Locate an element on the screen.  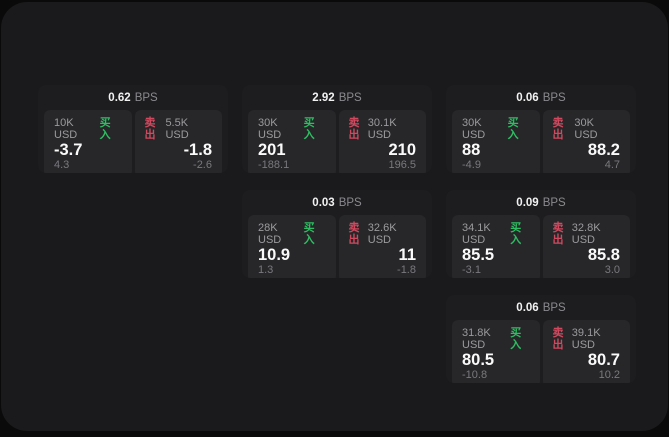
sell-price: 88.2 is located at coordinates (603, 150).